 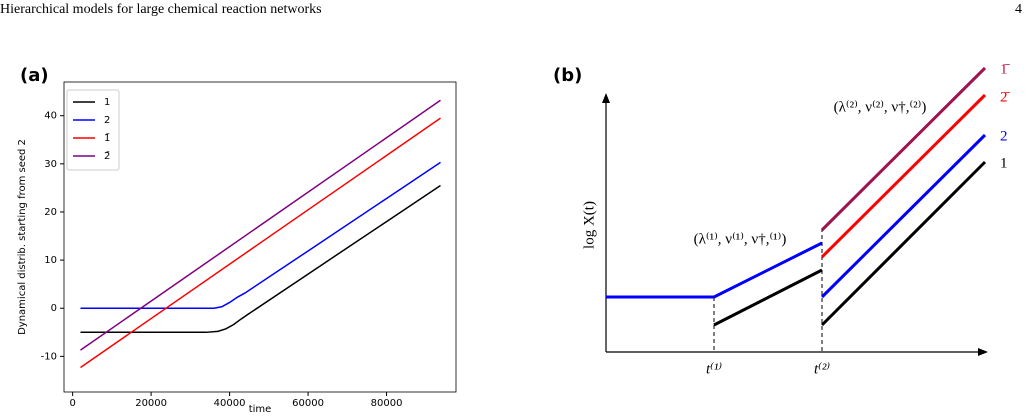 What do you see at coordinates (22, 237) in the screenshot?
I see `y-axis-label: Dynamical distrib. starting from seed 2` at bounding box center [22, 237].